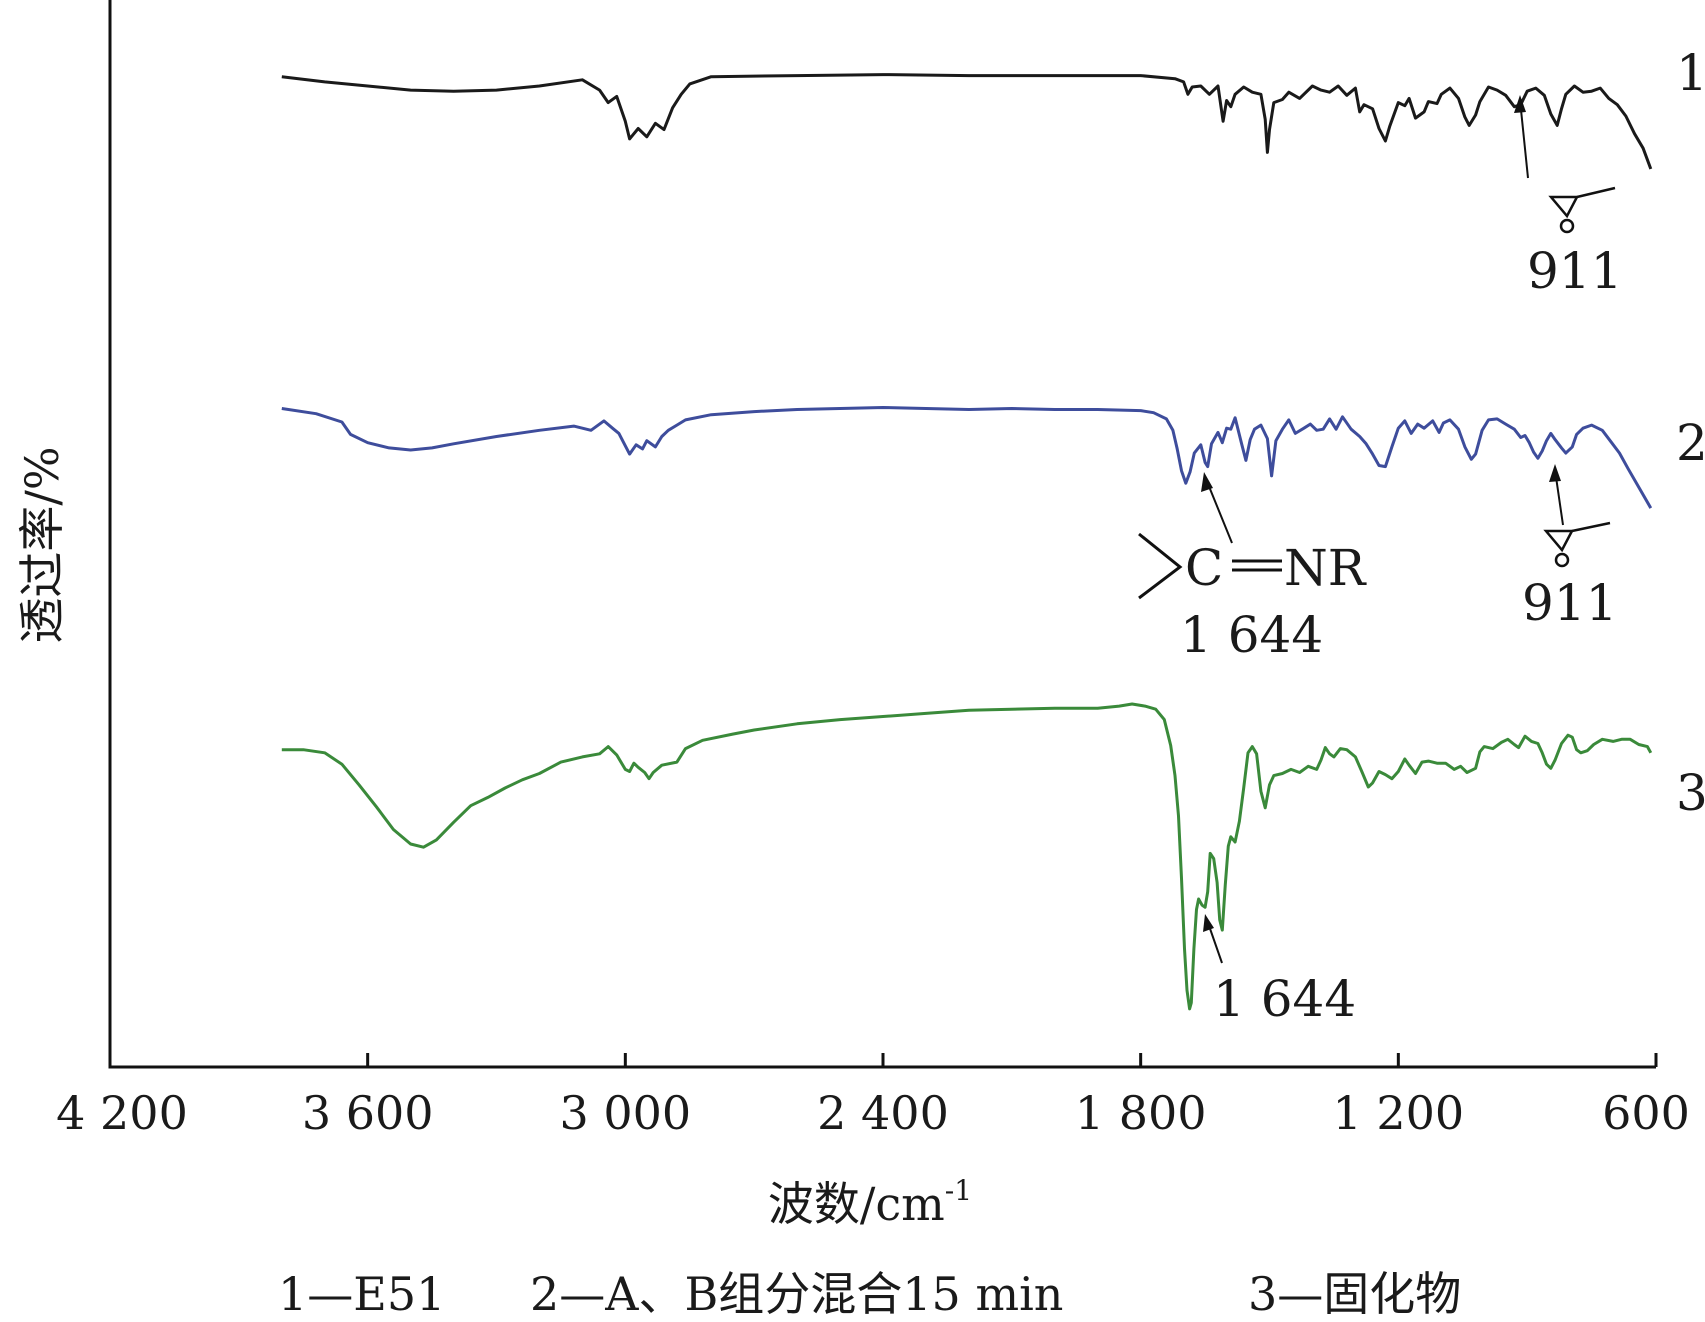 The width and height of the screenshot is (1705, 1322). I want to click on annotation-s1-911: 911, so click(1568, 197).